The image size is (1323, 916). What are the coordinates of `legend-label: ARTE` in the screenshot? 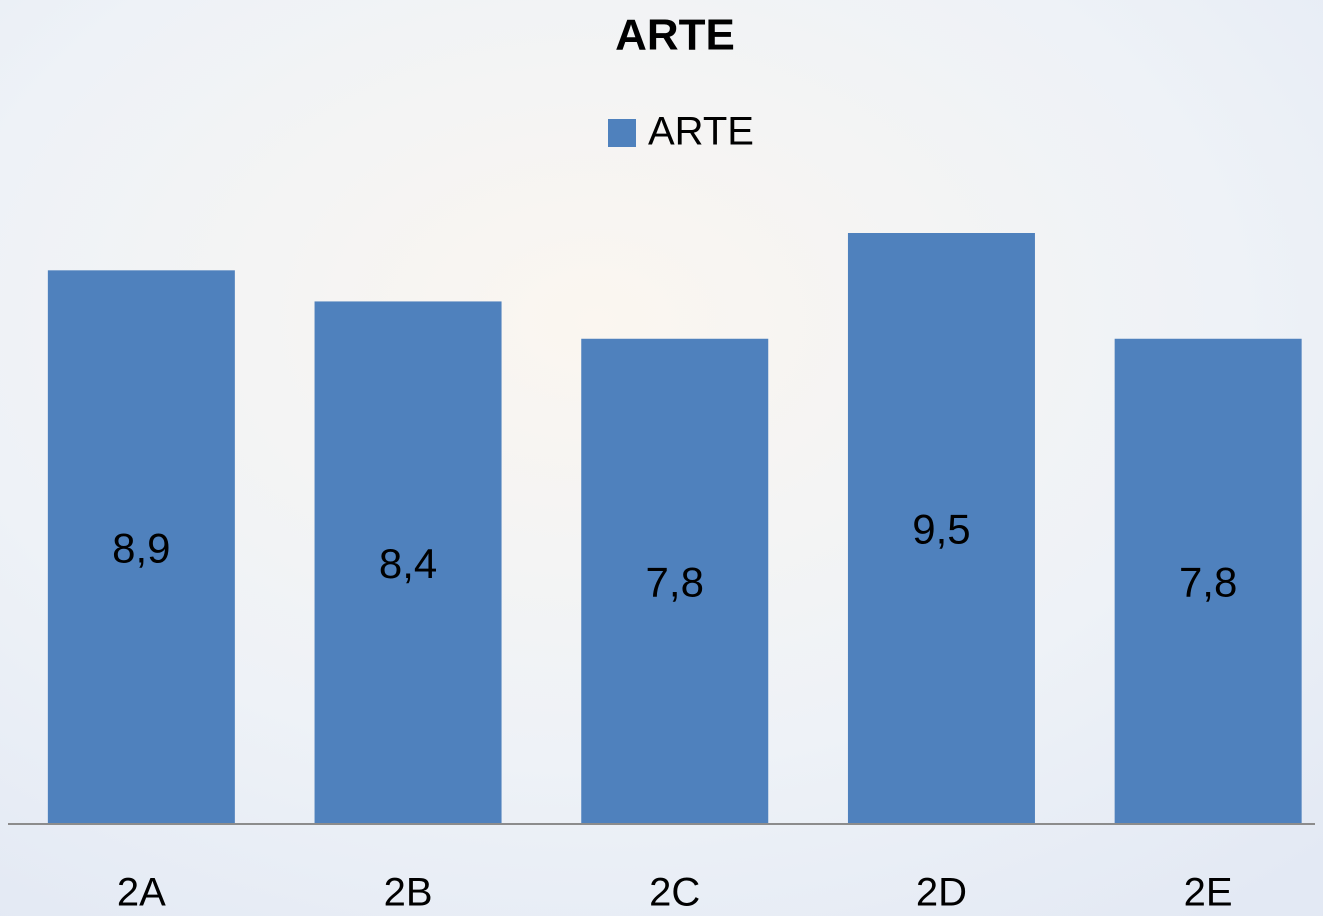 It's located at (701, 132).